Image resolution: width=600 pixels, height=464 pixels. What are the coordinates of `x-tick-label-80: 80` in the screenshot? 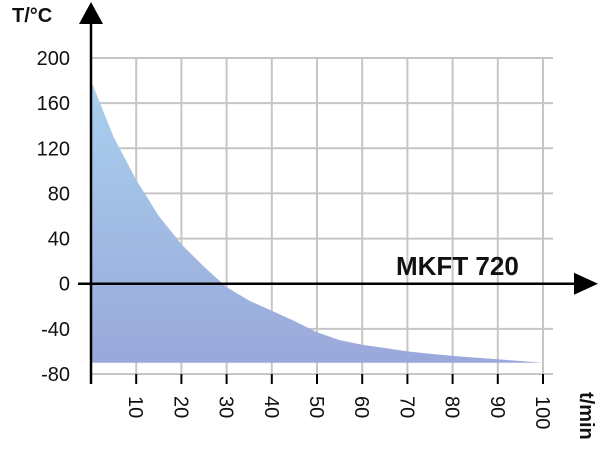 It's located at (452, 407).